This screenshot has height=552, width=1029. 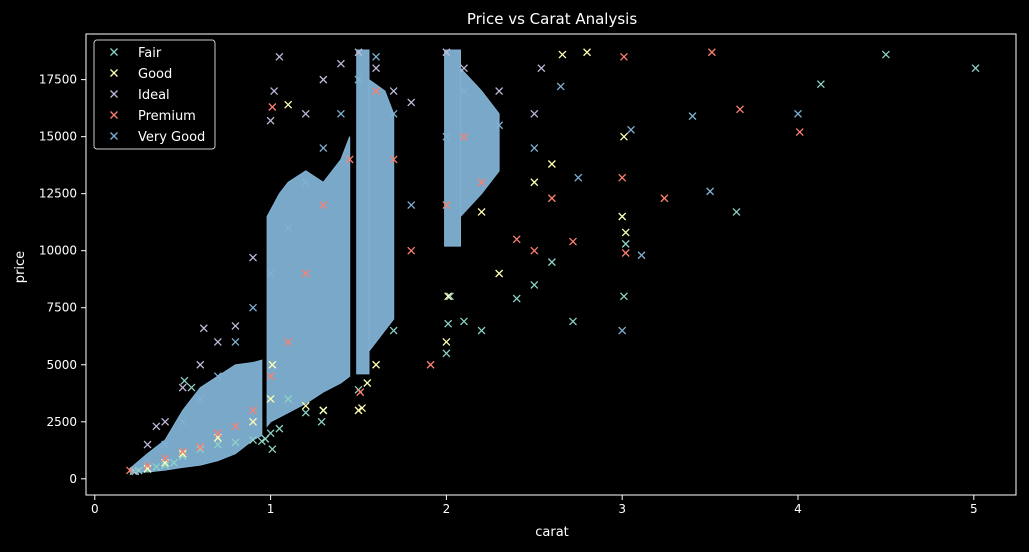 What do you see at coordinates (20, 267) in the screenshot?
I see `y-axis-label: price` at bounding box center [20, 267].